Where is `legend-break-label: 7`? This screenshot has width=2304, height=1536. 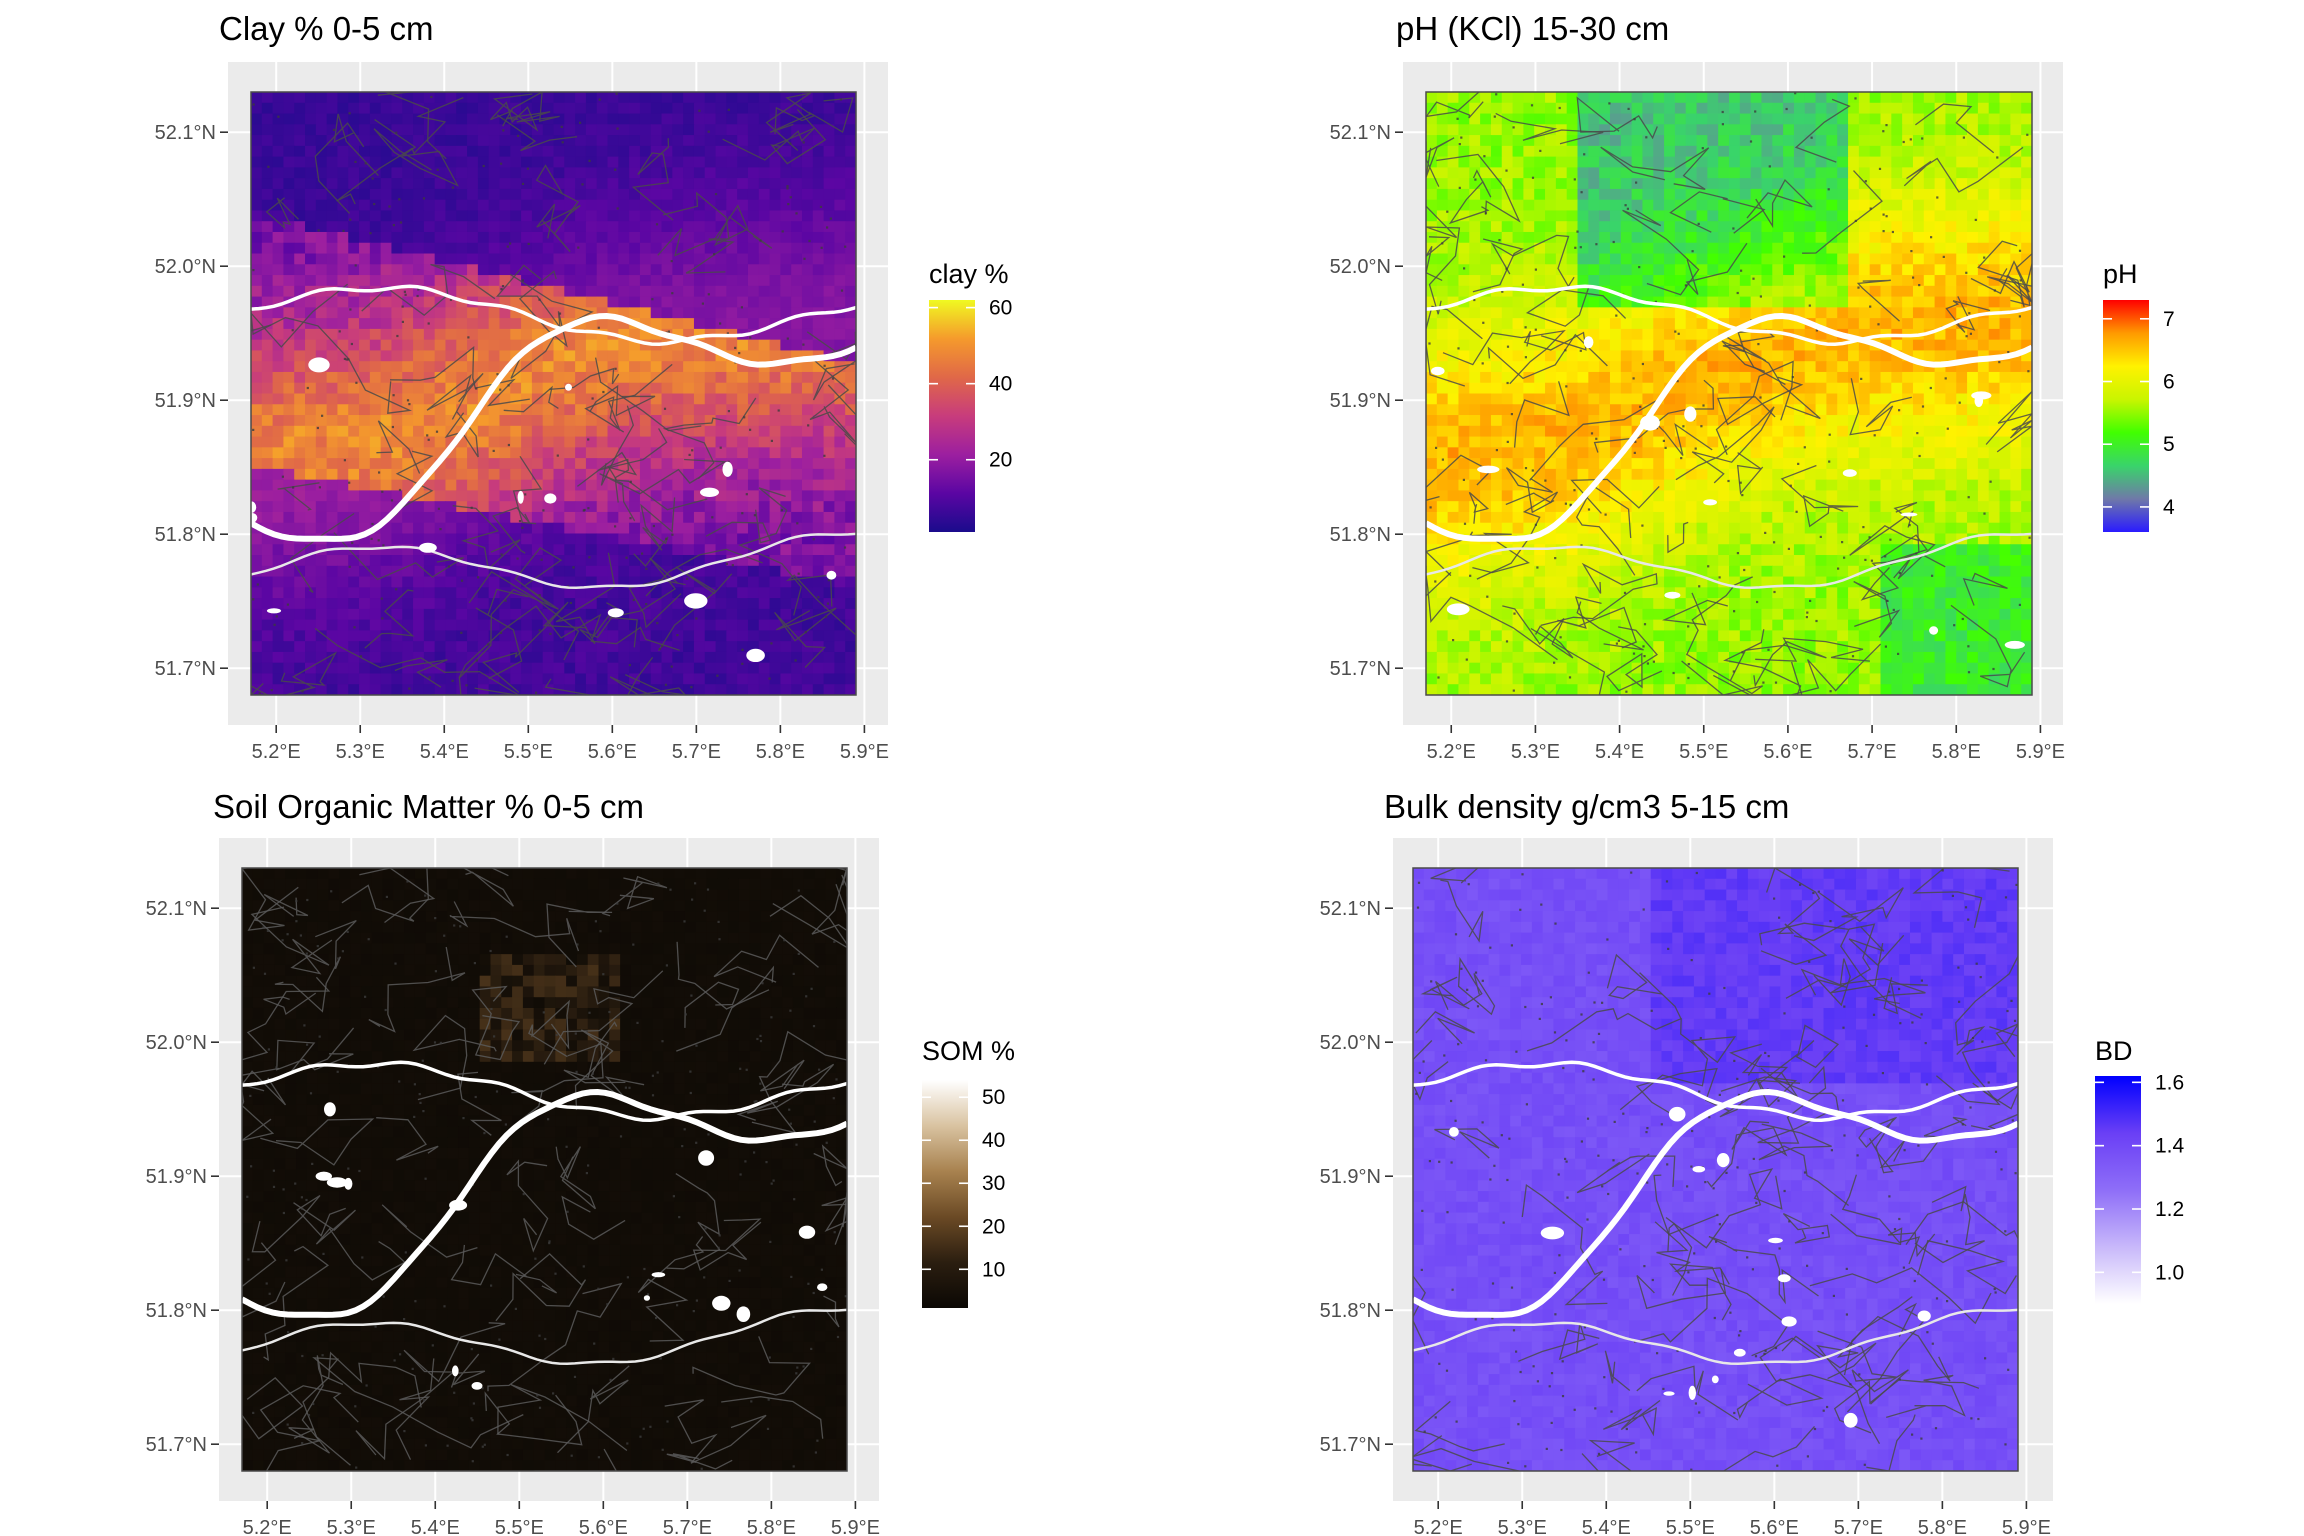
legend-break-label: 7 is located at coordinates (2169, 319).